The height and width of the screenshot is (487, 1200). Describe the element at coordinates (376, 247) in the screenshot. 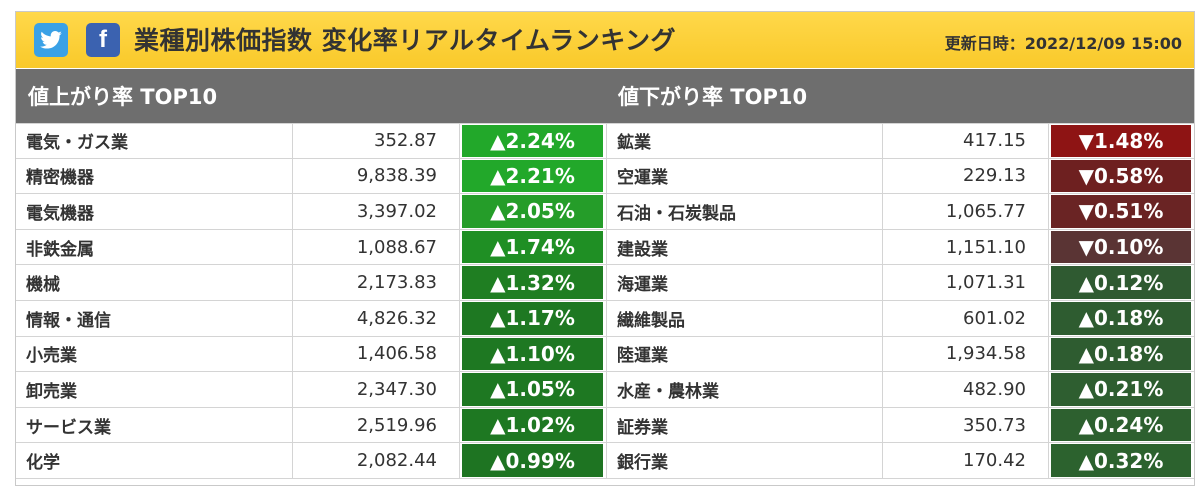

I see `index-value: 1,088.67` at that location.